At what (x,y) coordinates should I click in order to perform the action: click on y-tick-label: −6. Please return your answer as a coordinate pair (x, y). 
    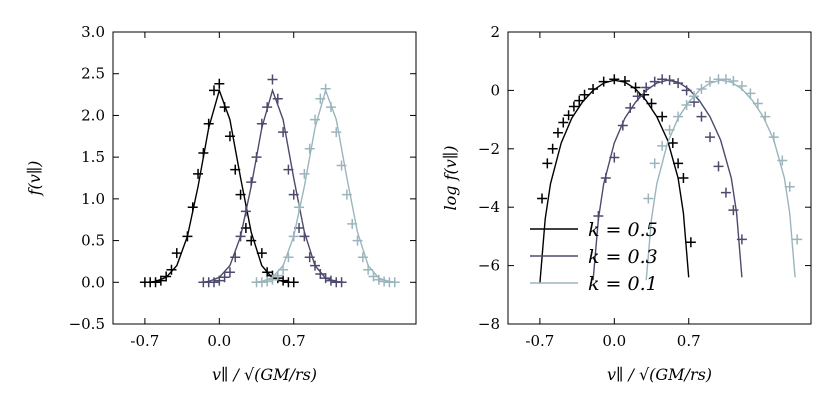
    Looking at the image, I should click on (489, 266).